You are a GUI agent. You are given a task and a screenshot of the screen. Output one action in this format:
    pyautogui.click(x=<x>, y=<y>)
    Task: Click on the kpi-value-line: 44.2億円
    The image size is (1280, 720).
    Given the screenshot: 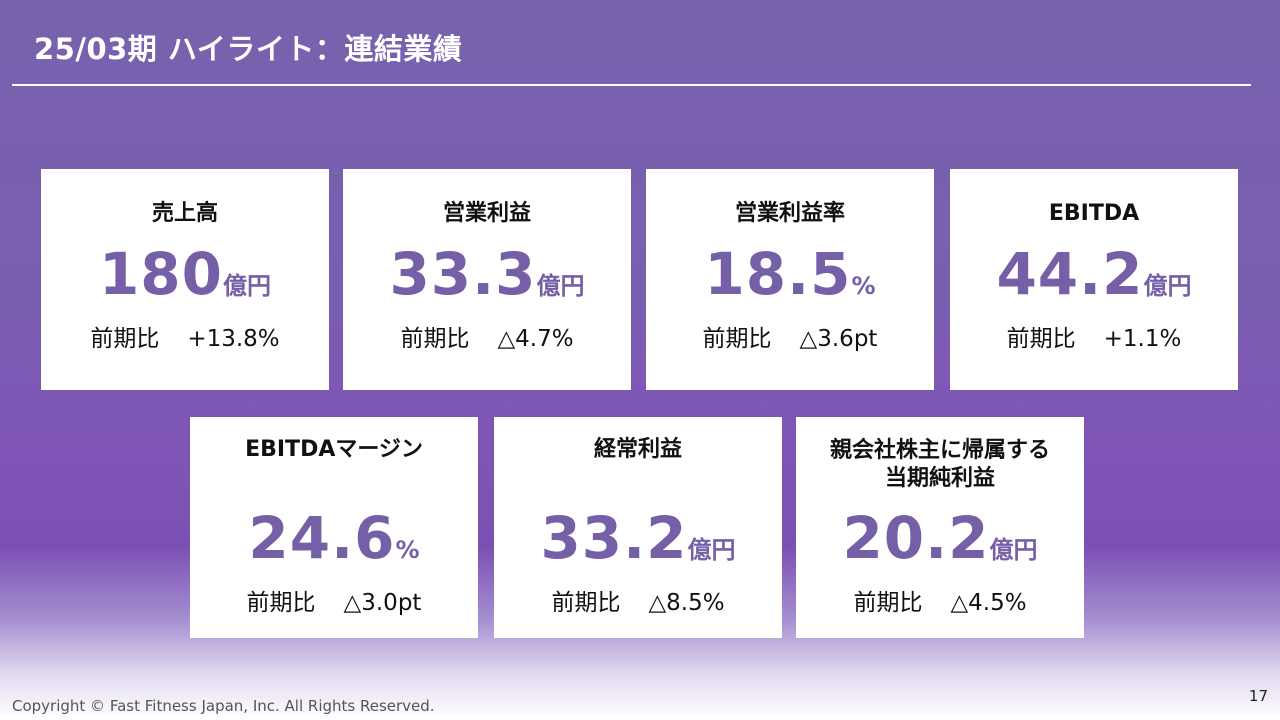 What is the action you would take?
    pyautogui.click(x=1094, y=281)
    